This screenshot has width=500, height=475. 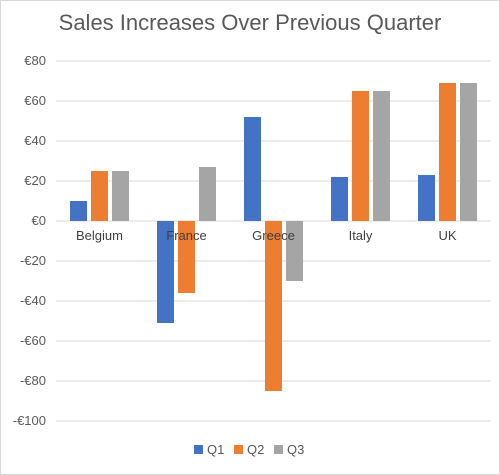 What do you see at coordinates (186, 257) in the screenshot?
I see `bar-q2-france` at bounding box center [186, 257].